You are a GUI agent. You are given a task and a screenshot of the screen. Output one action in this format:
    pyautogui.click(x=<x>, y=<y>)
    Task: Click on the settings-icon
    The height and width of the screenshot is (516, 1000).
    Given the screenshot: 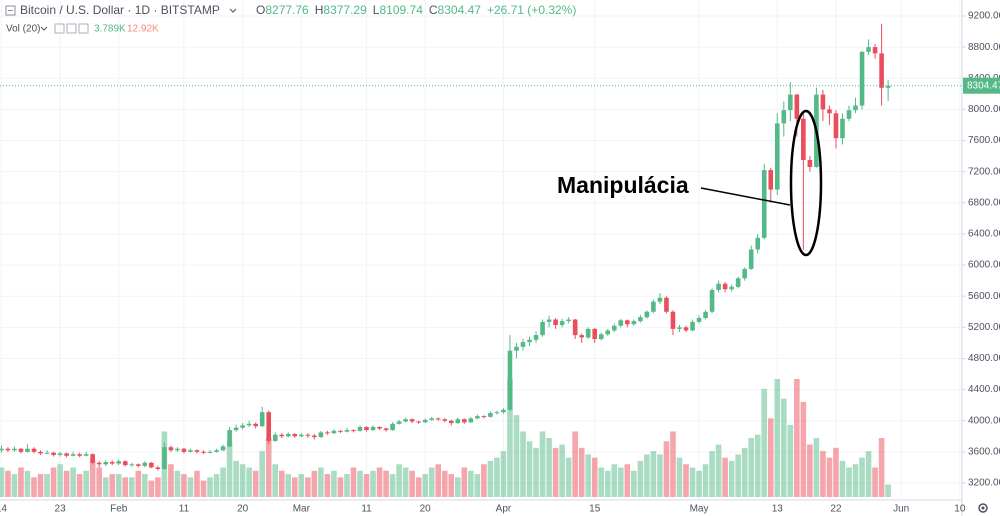 What is the action you would take?
    pyautogui.click(x=983, y=508)
    